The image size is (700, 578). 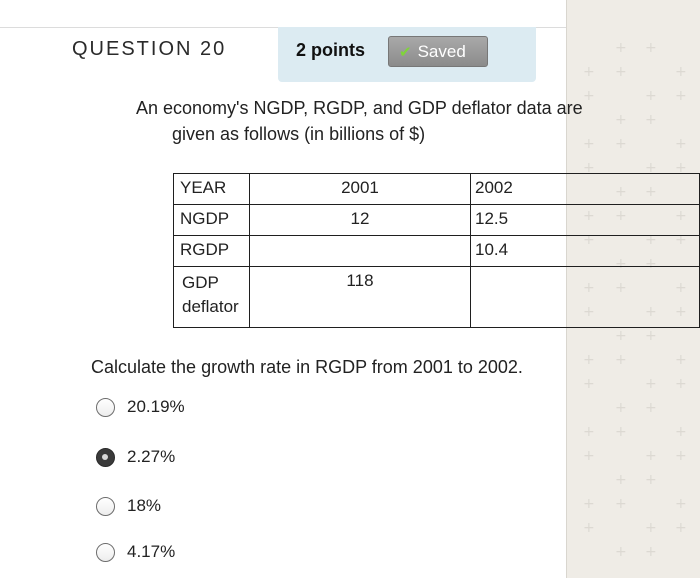 I want to click on option-label: 2.27%, so click(x=151, y=456).